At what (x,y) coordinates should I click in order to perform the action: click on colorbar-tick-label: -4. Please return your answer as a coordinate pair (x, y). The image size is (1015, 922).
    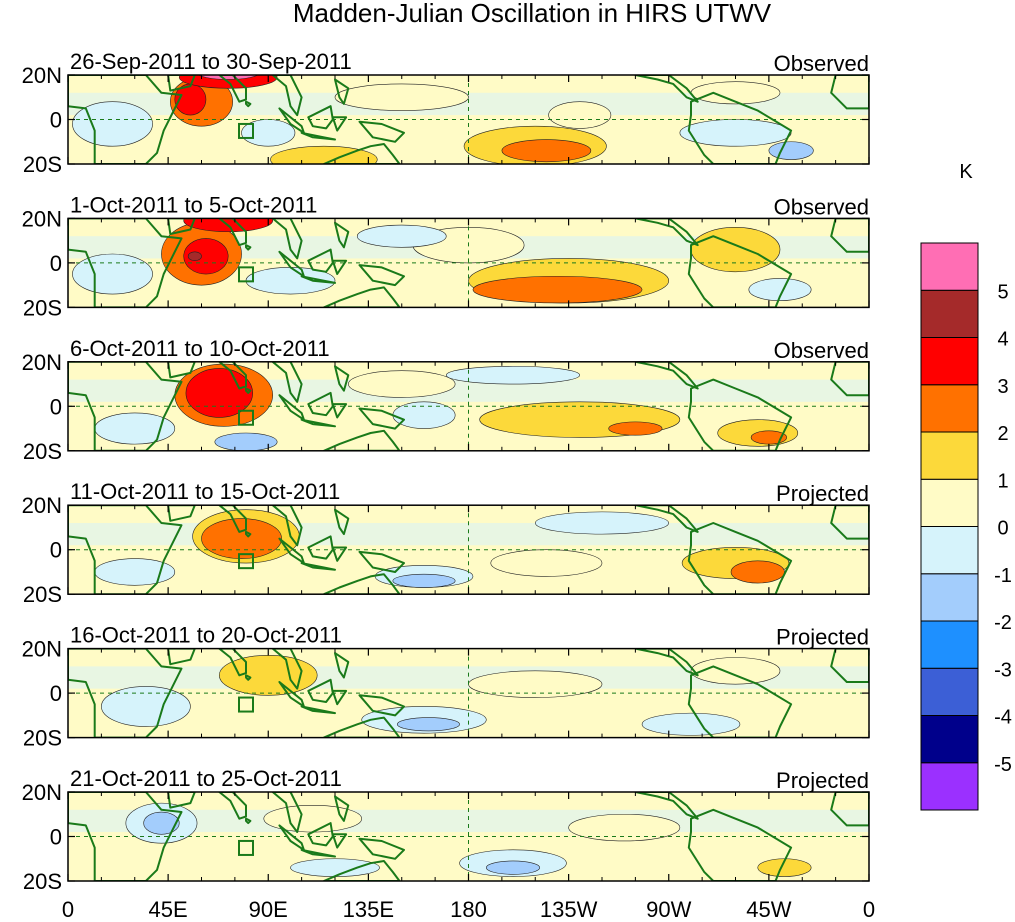
    Looking at the image, I should click on (1003, 718).